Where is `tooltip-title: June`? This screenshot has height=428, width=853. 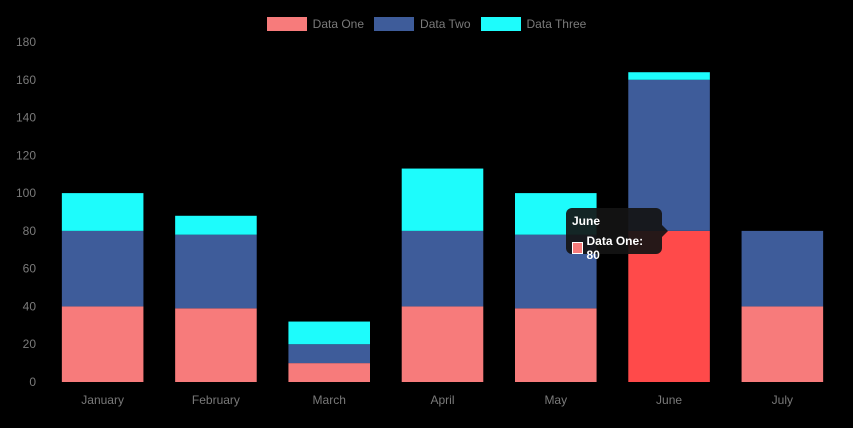
tooltip-title: June is located at coordinates (586, 221).